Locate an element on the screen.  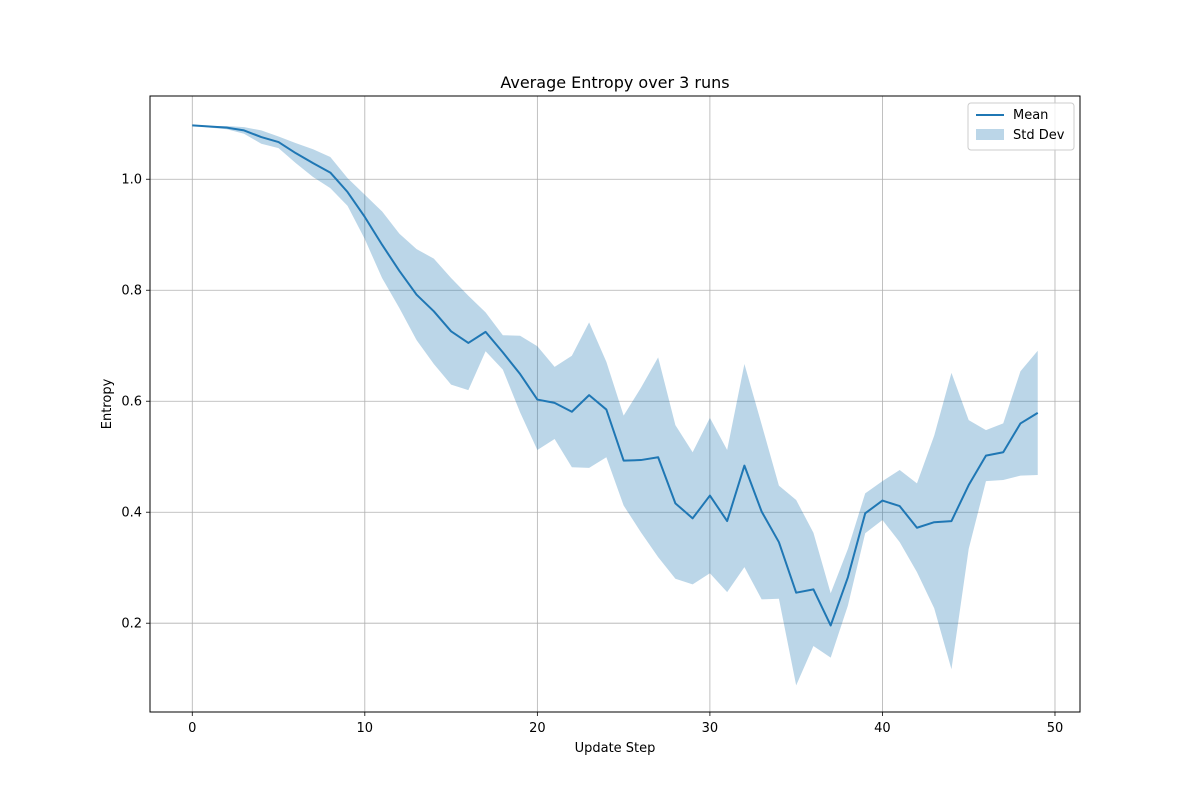
legend-std-dev-swatch is located at coordinates (990, 134).